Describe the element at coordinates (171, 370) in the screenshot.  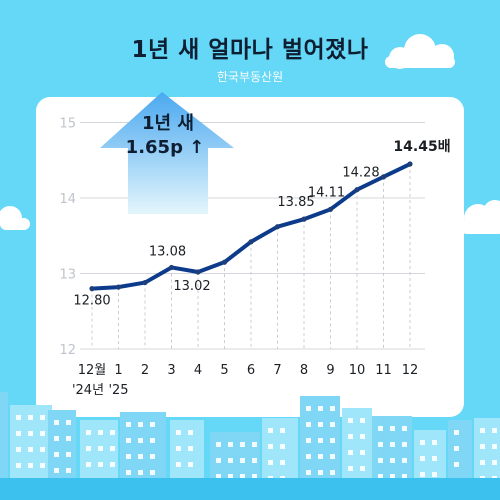
I see `x-tick-label: 3` at that location.